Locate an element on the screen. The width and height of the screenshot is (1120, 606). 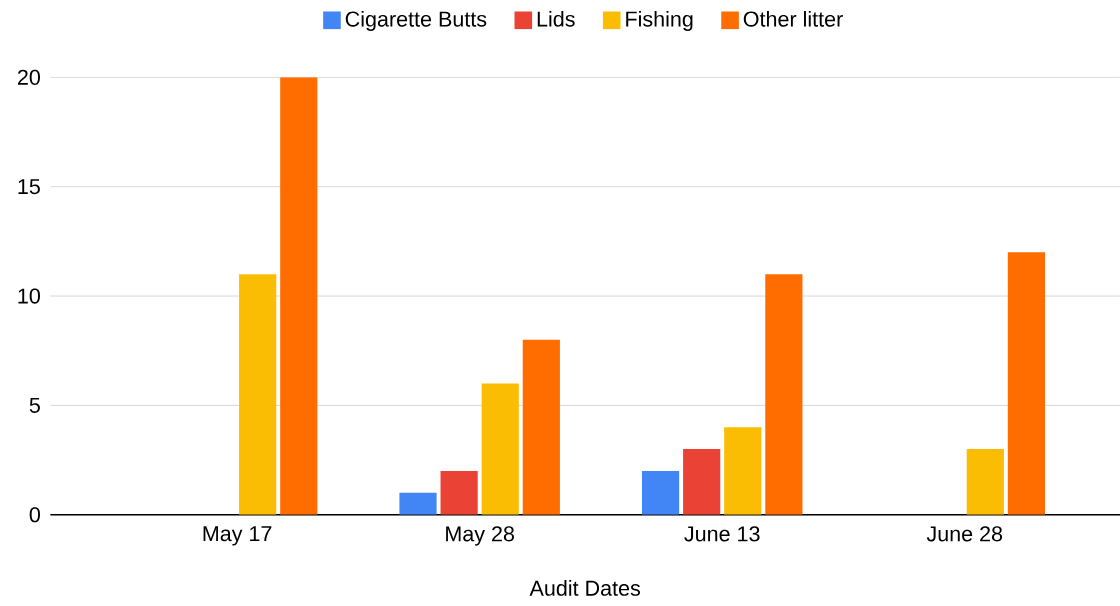
y-tick-label: 5 is located at coordinates (34, 406).